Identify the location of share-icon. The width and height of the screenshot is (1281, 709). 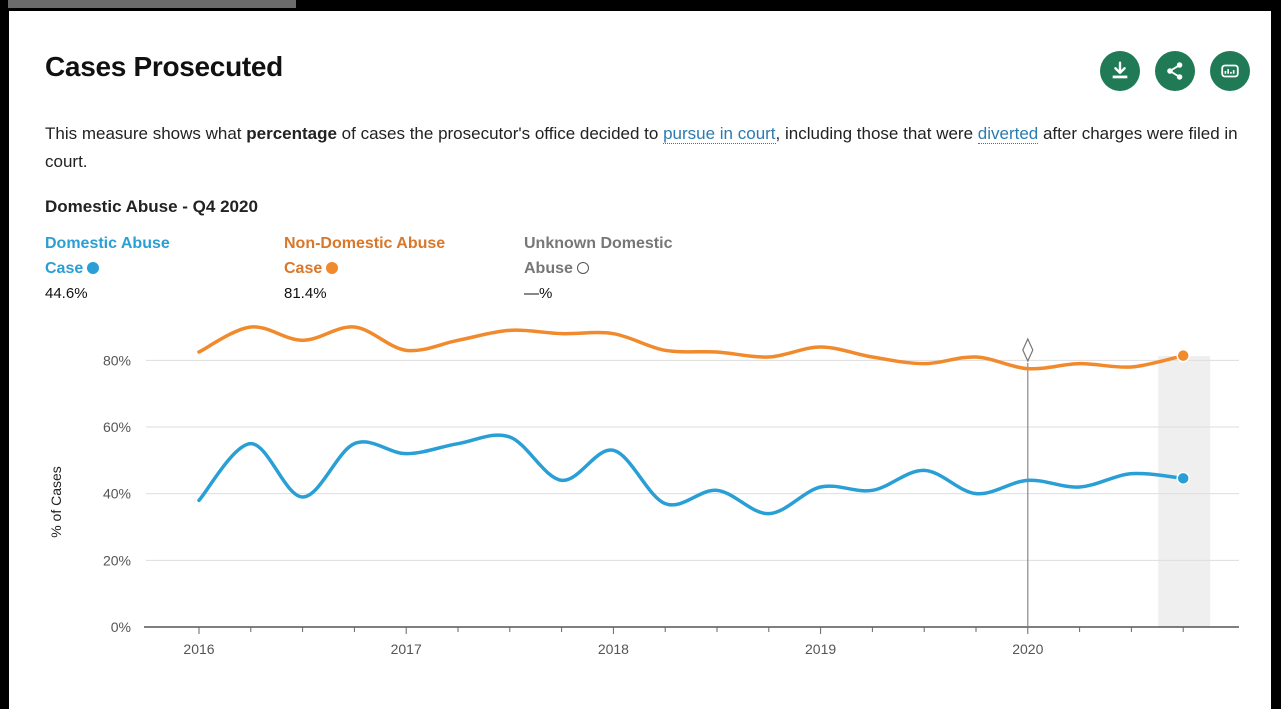
(1175, 71).